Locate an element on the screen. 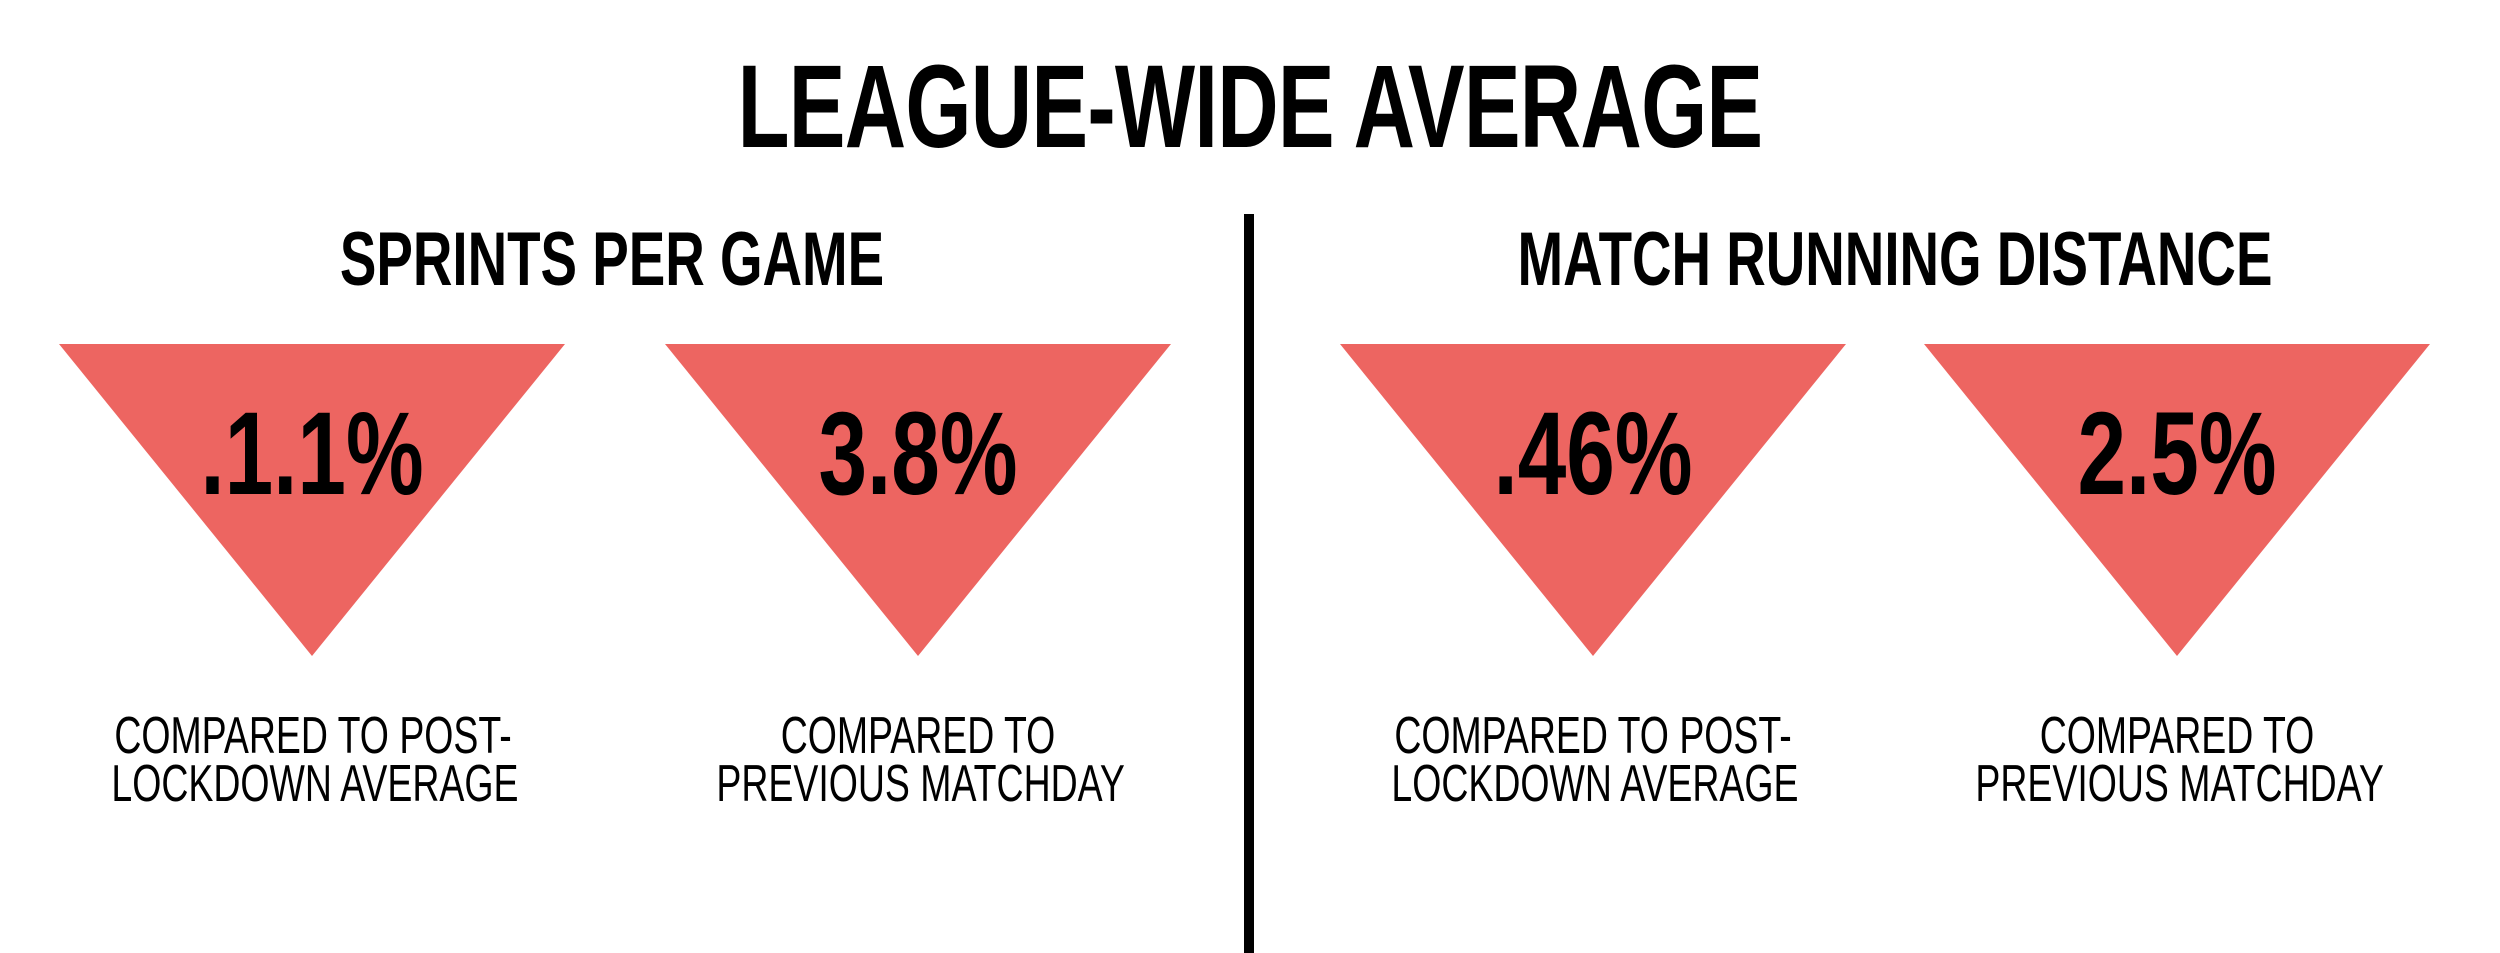 The image size is (2500, 953). section-divider is located at coordinates (1249, 583).